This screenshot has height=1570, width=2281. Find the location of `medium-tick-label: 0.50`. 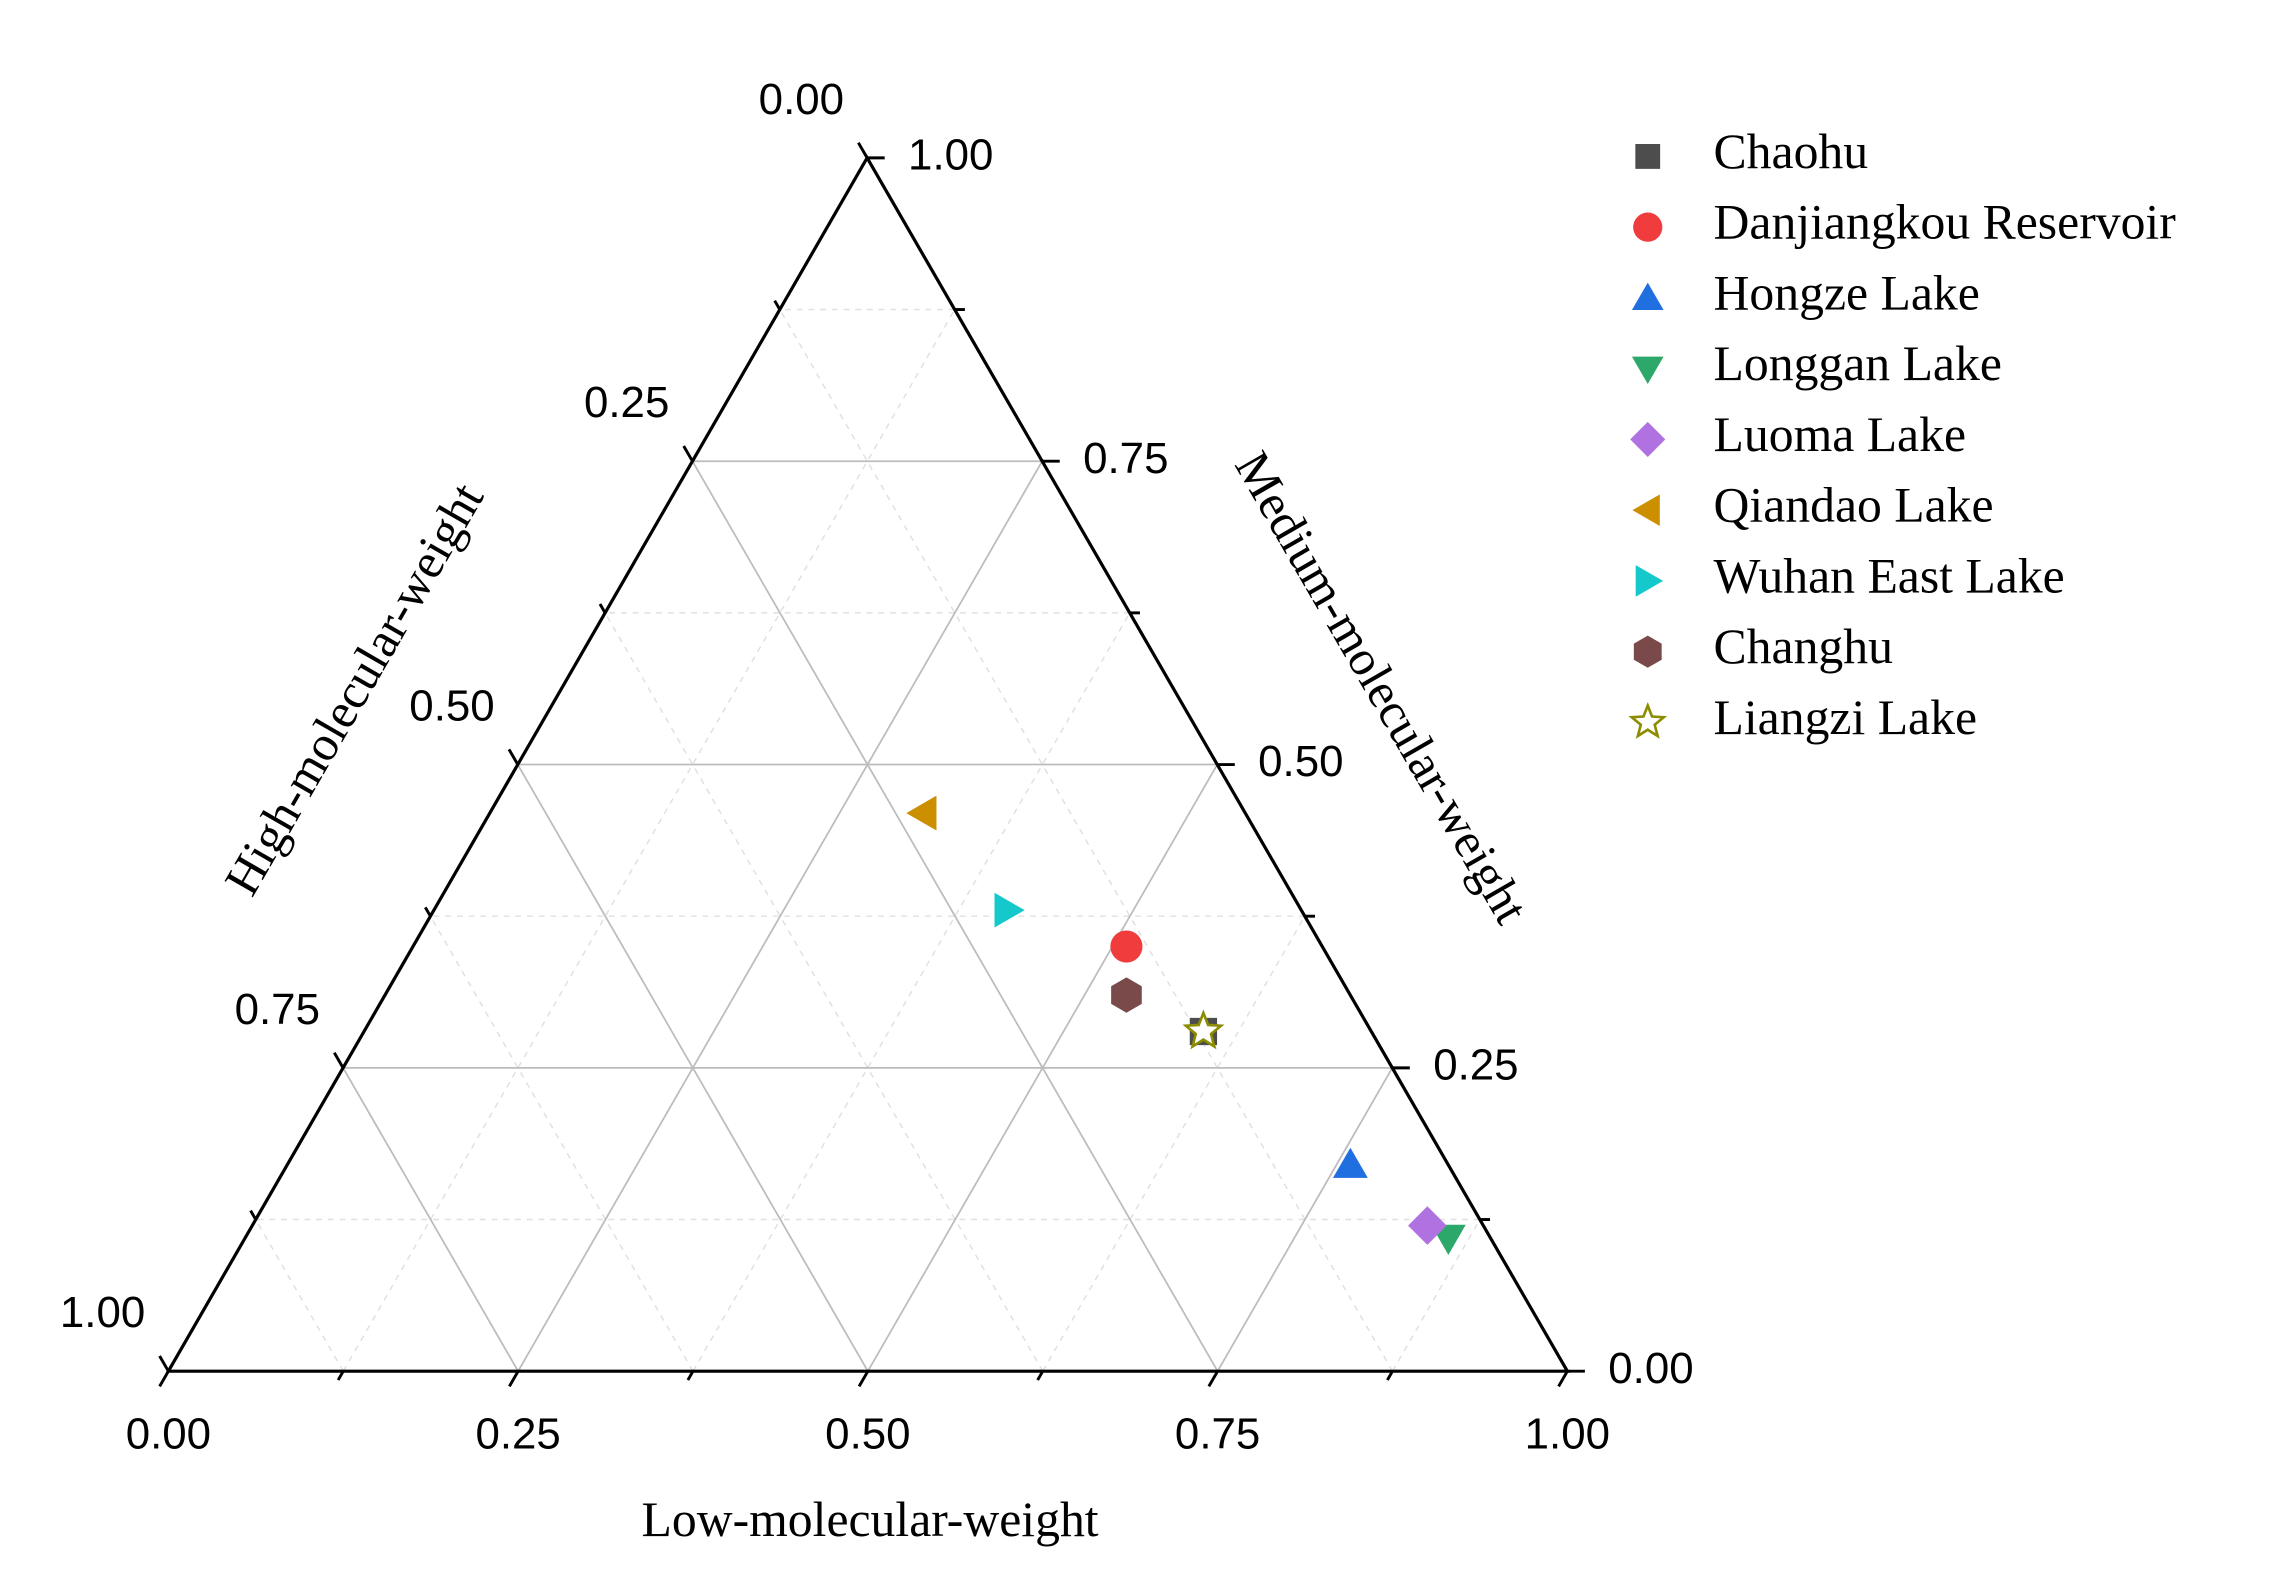

medium-tick-label: 0.50 is located at coordinates (1300, 761).